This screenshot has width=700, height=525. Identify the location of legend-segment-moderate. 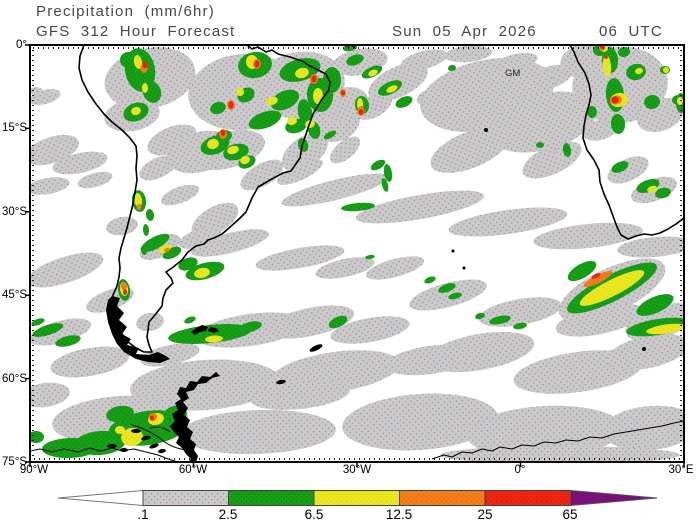
(271, 498).